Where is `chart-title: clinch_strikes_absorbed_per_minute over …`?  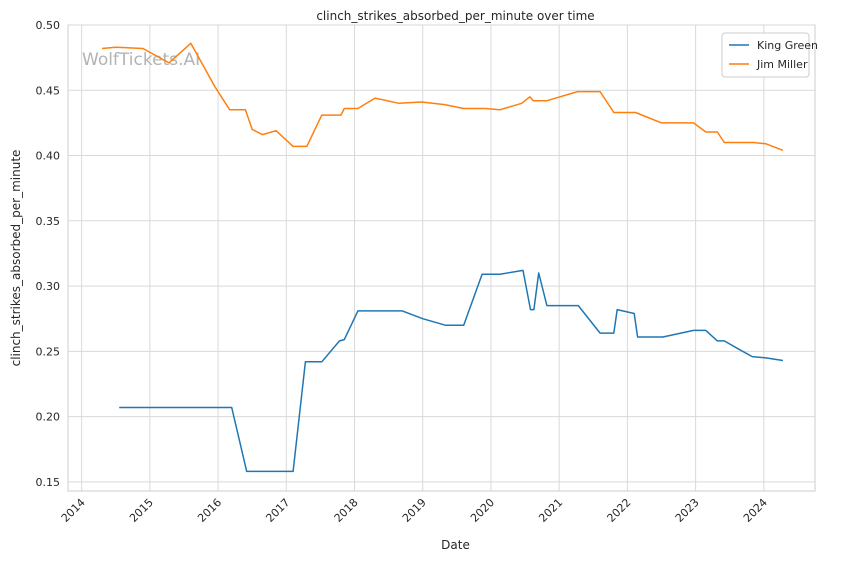
chart-title: clinch_strikes_absorbed_per_minute over … is located at coordinates (455, 16).